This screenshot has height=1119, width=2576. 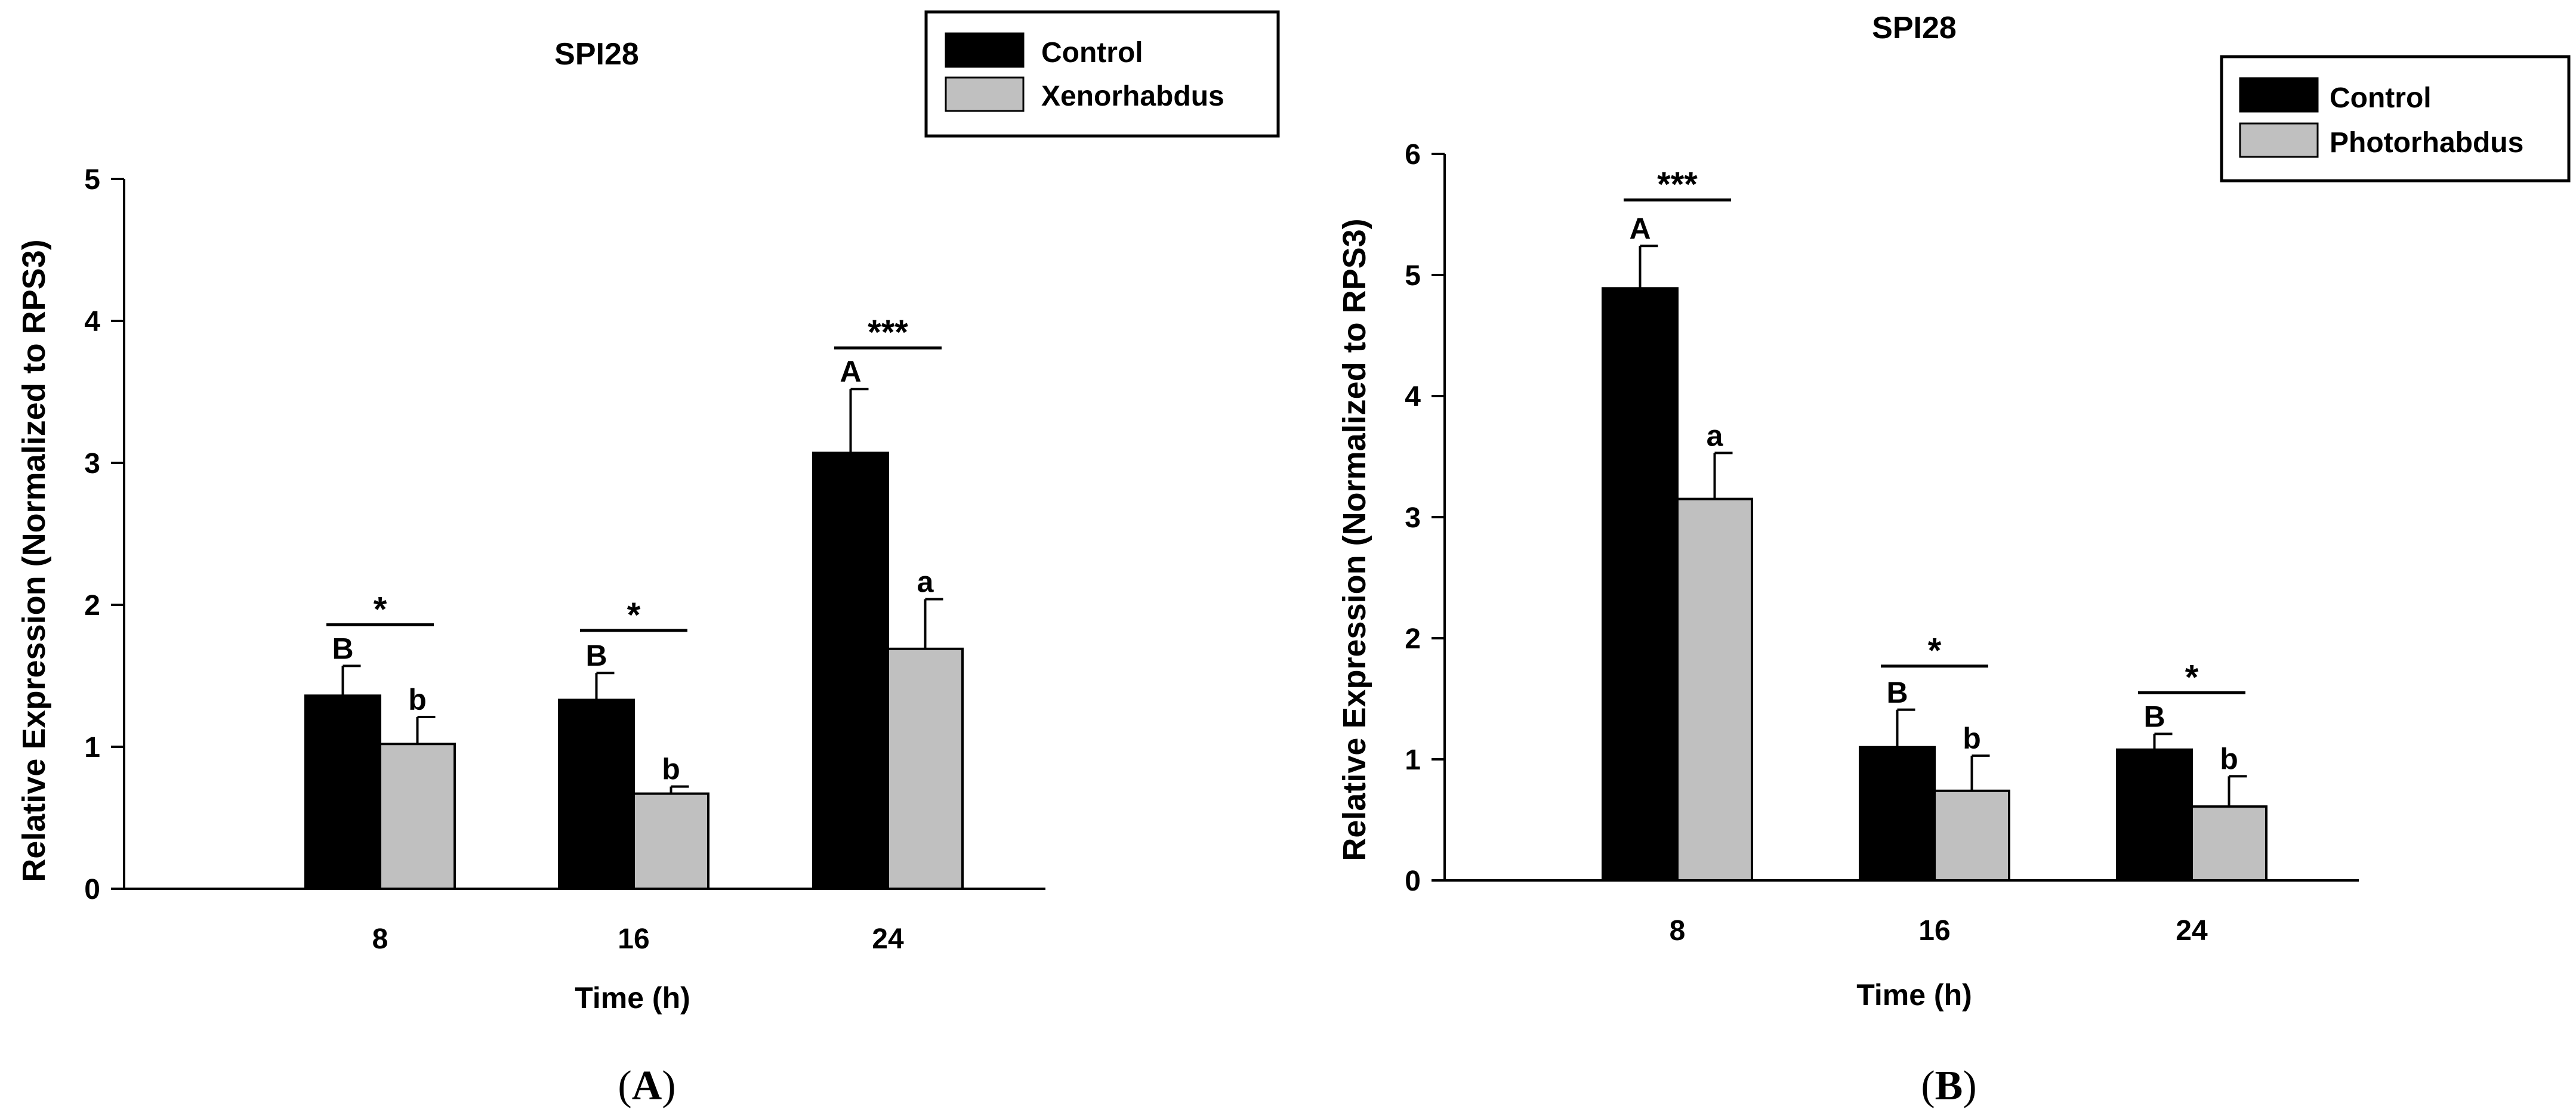 What do you see at coordinates (2427, 143) in the screenshot?
I see `legend-label-treatment: Photorhabdus` at bounding box center [2427, 143].